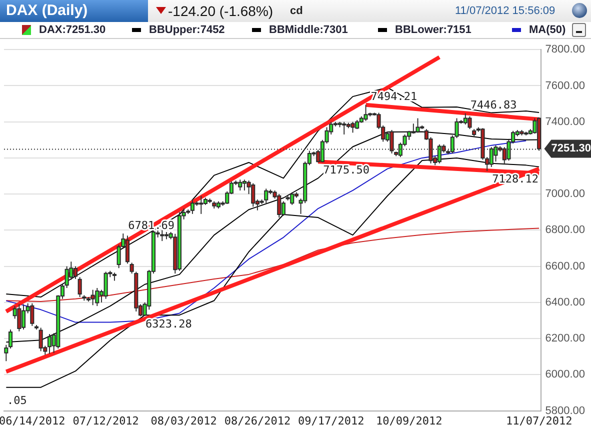  Describe the element at coordinates (409, 421) in the screenshot. I see `x-tick-label: 10/09/2012` at that location.